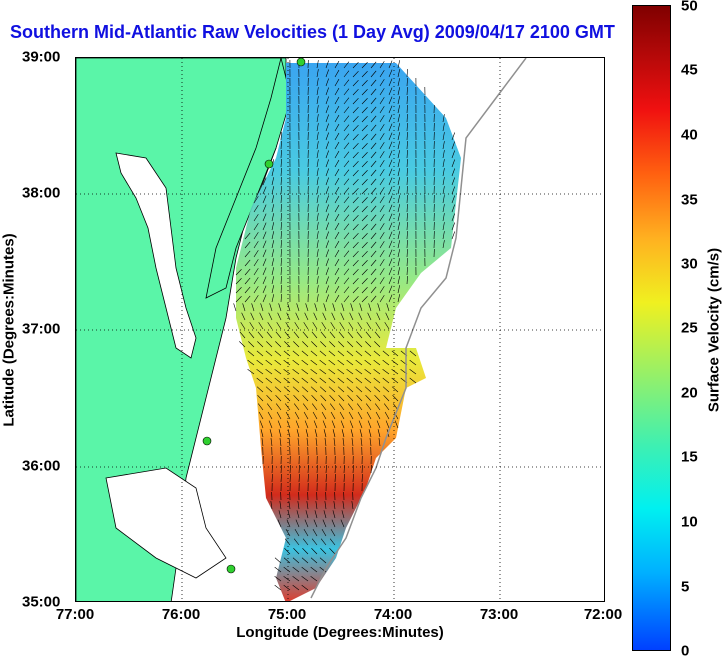 Image resolution: width=724 pixels, height=660 pixels. I want to click on y-tick-label: 39:00, so click(41, 57).